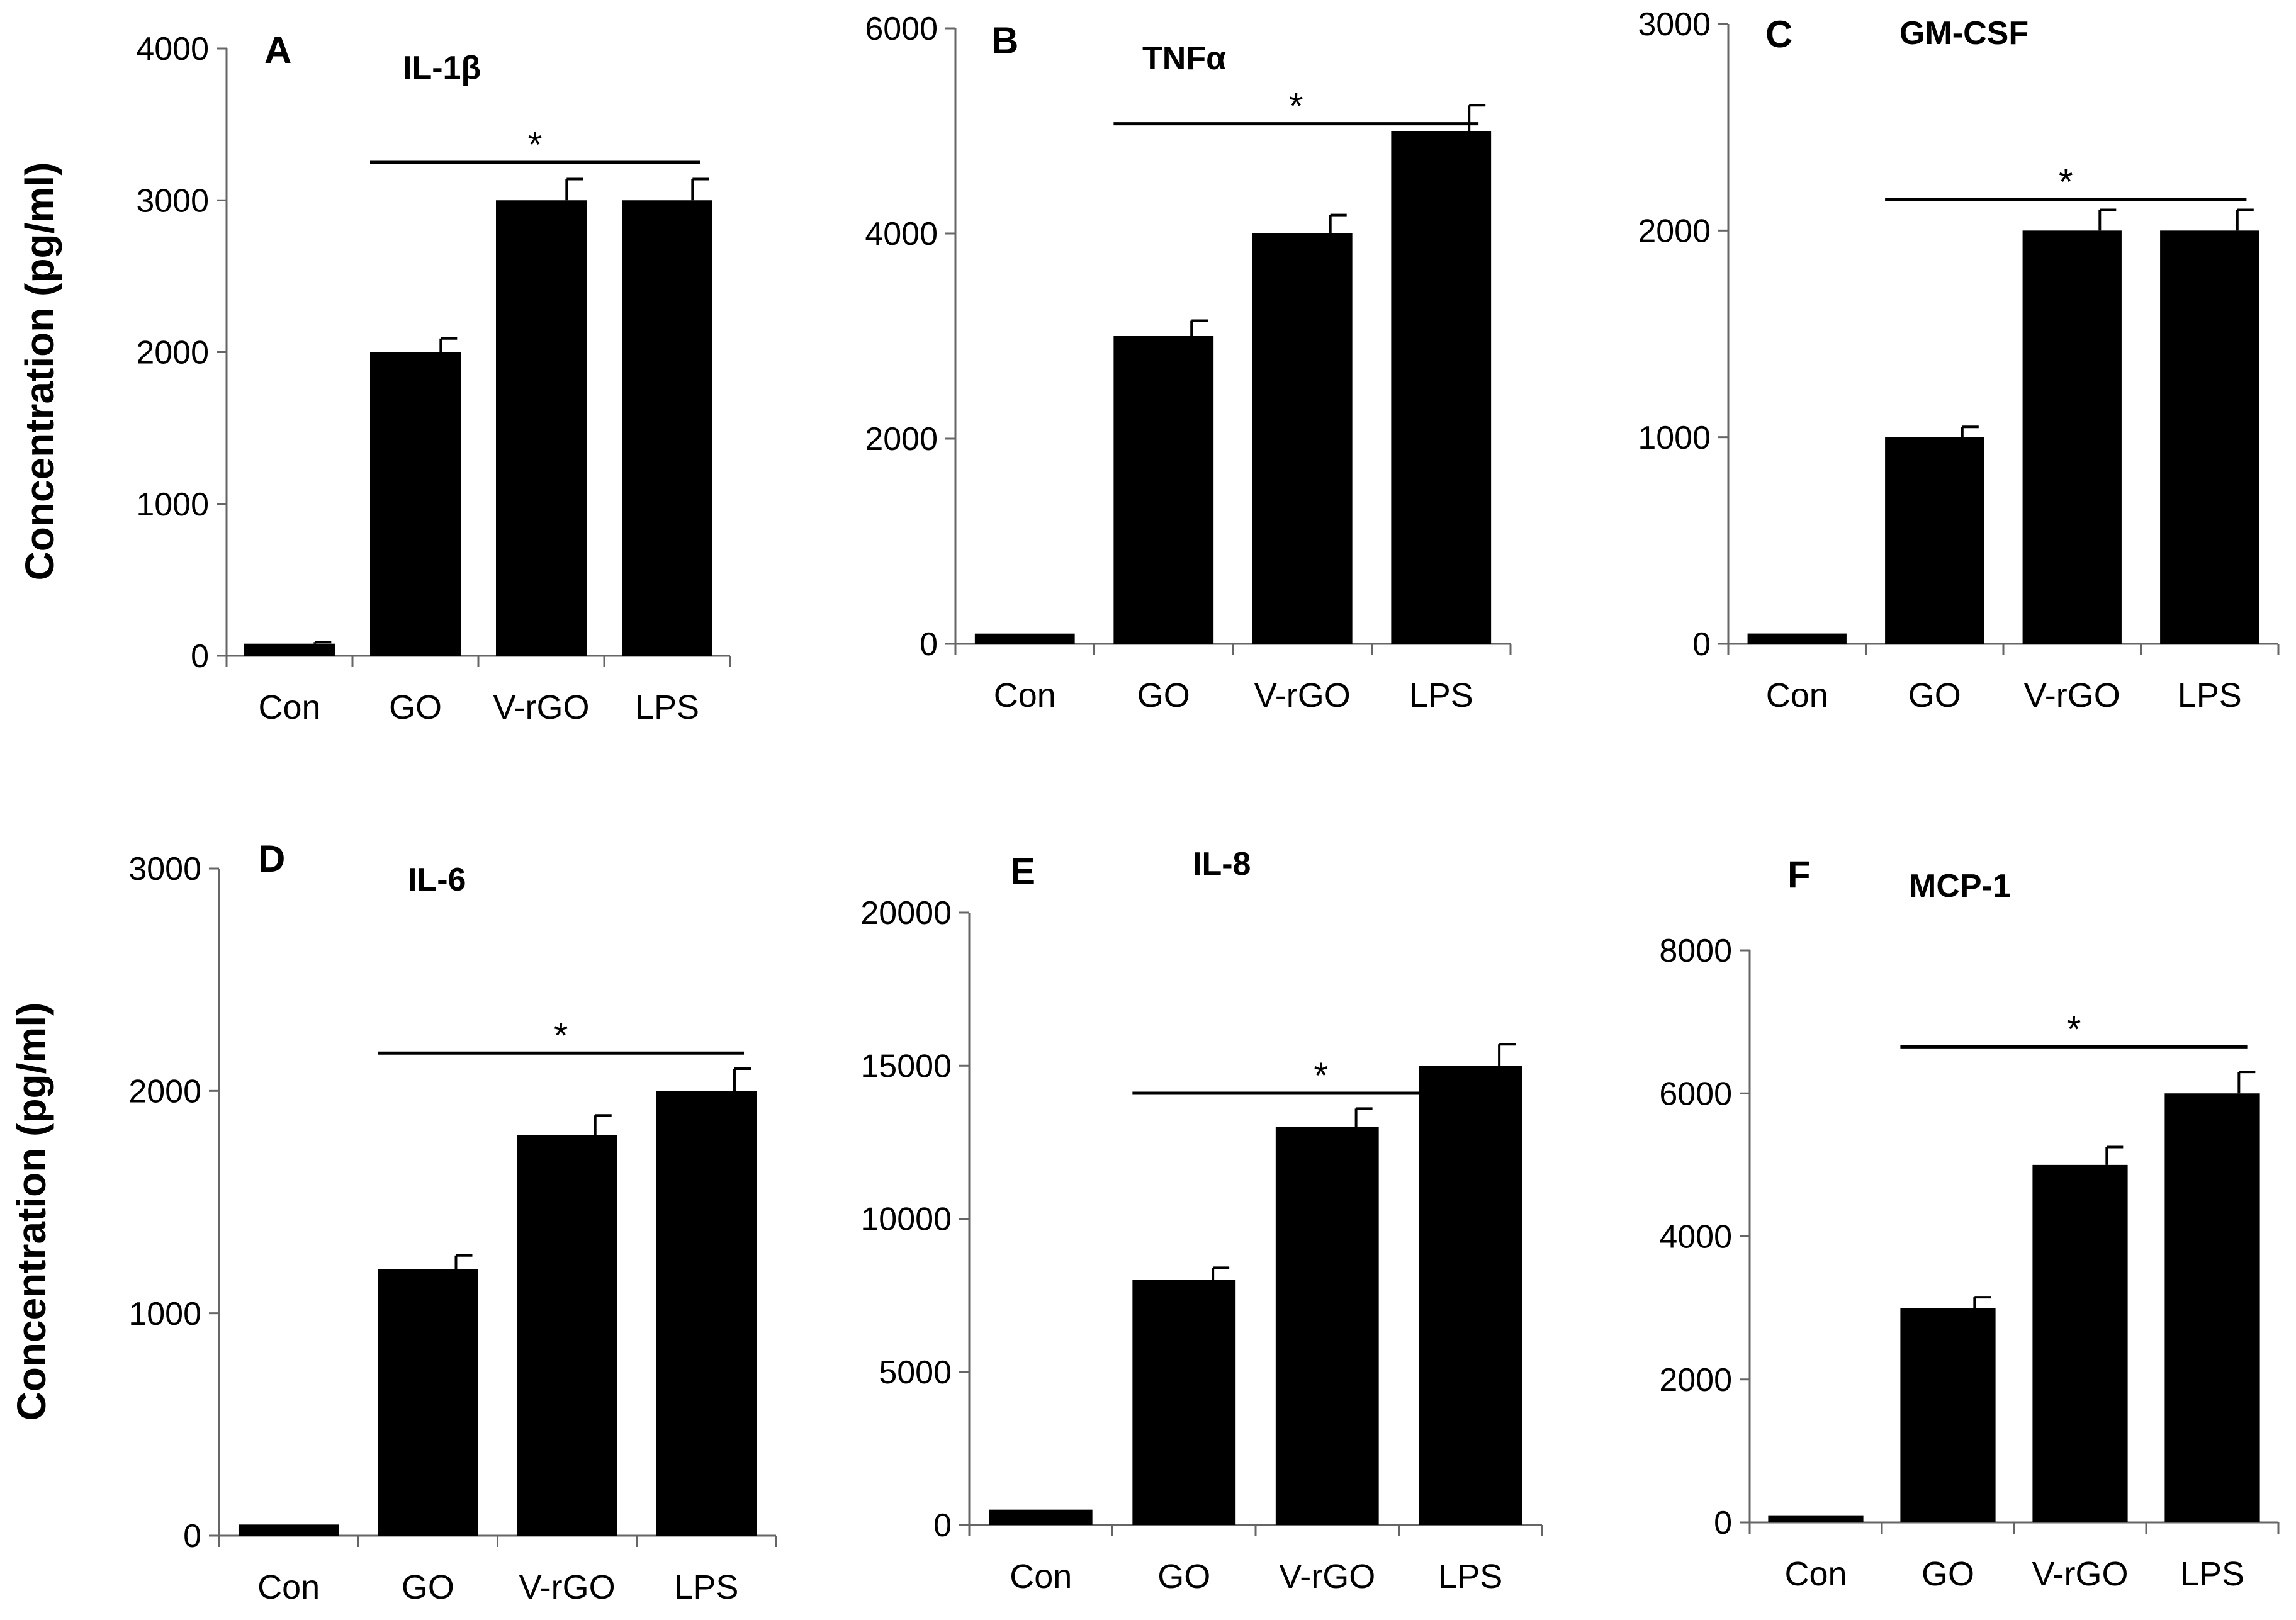 This screenshot has height=1620, width=2296. What do you see at coordinates (1201, 1220) in the screenshot?
I see `panel-e: 0 5000 10000 15000 20000 Con GO V-rGO LPS * E IL-8` at bounding box center [1201, 1220].